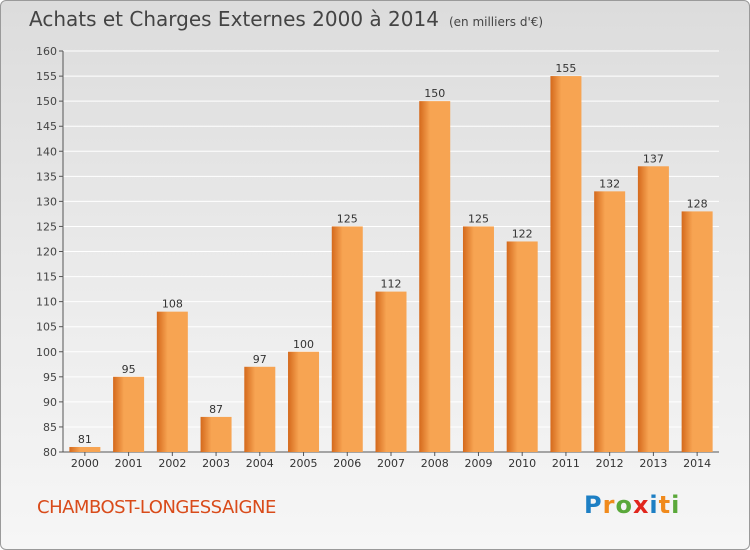 Image resolution: width=750 pixels, height=550 pixels. Describe the element at coordinates (435, 463) in the screenshot. I see `x-tick-label: 2008` at that location.